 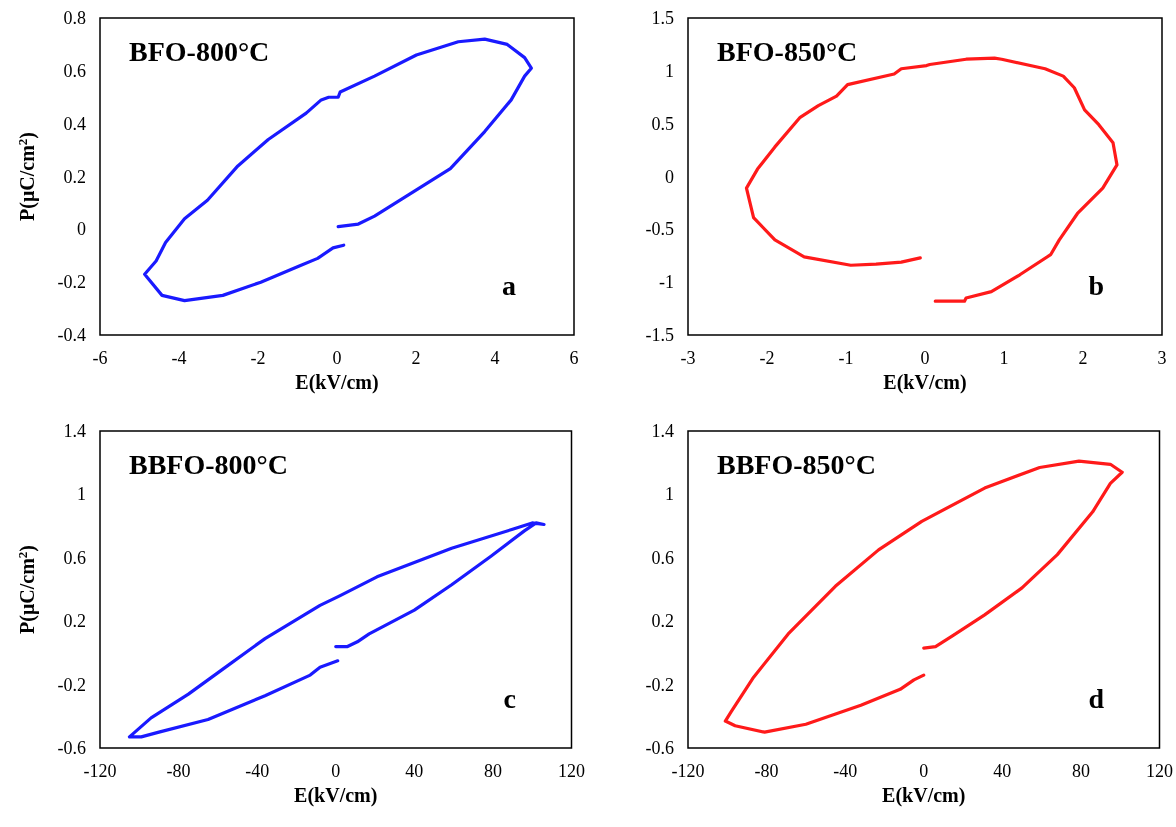 I want to click on y-tick-label: 0.8, so click(x=74, y=18).